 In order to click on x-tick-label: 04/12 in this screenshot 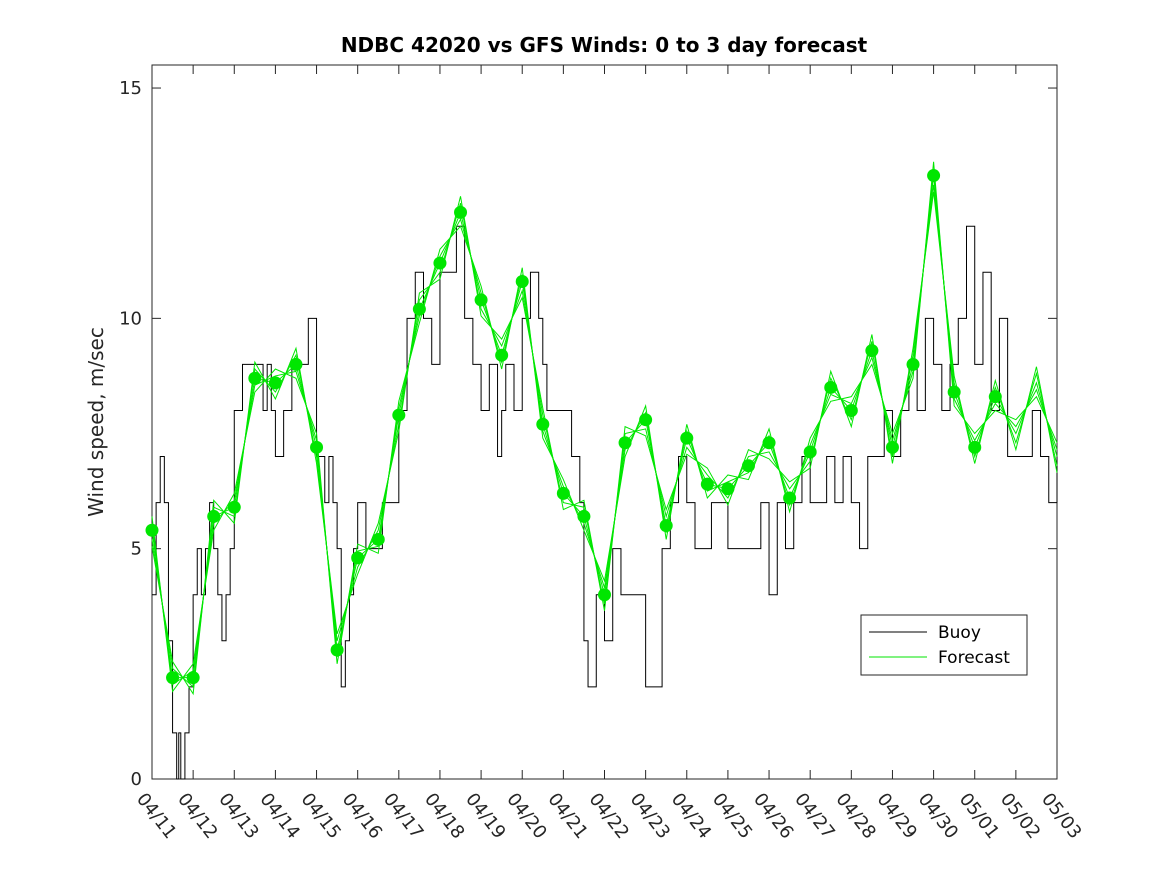, I will do `click(197, 816)`.